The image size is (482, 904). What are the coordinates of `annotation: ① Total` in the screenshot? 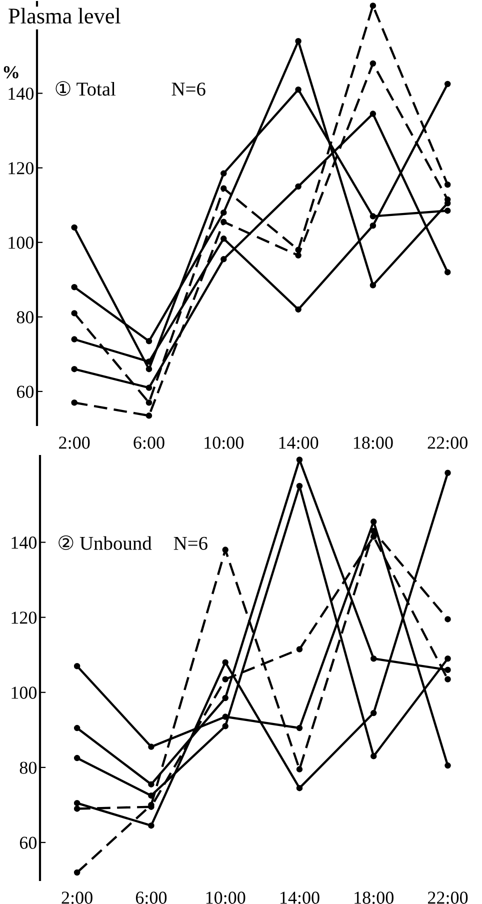 It's located at (86, 88).